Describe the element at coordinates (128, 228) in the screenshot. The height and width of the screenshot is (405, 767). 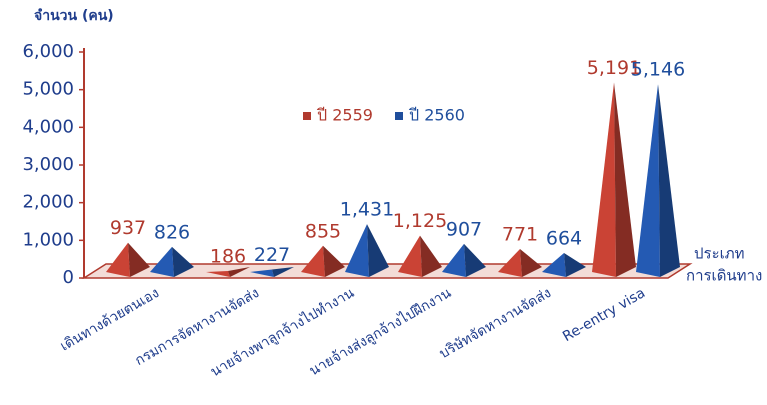
I see `value-label: 937` at that location.